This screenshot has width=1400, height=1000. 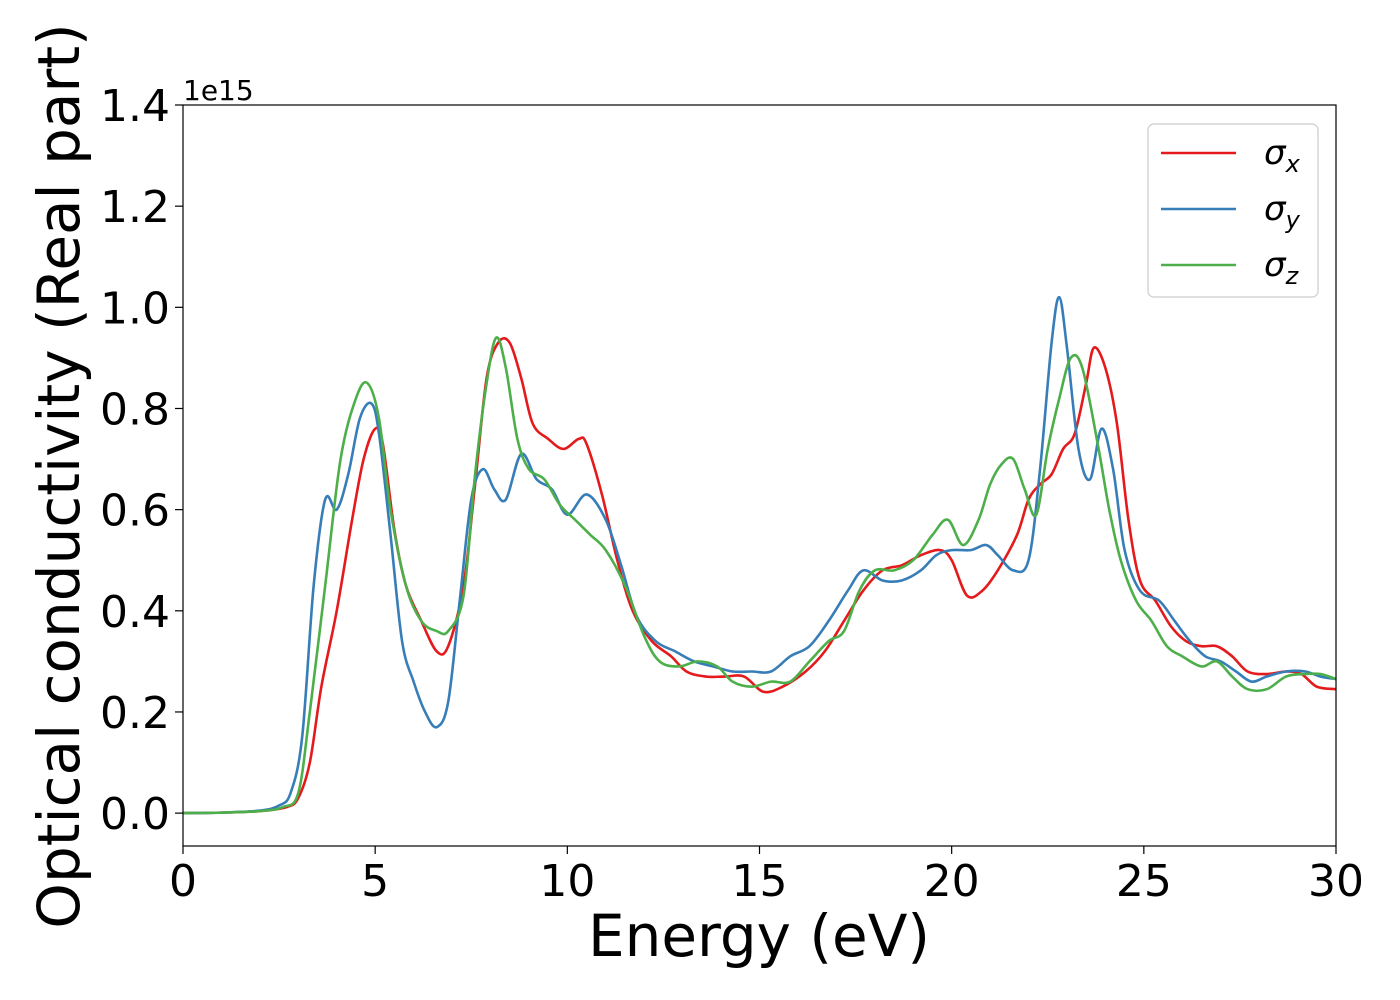 What do you see at coordinates (135, 612) in the screenshot?
I see `y-tick-label: 0.4` at bounding box center [135, 612].